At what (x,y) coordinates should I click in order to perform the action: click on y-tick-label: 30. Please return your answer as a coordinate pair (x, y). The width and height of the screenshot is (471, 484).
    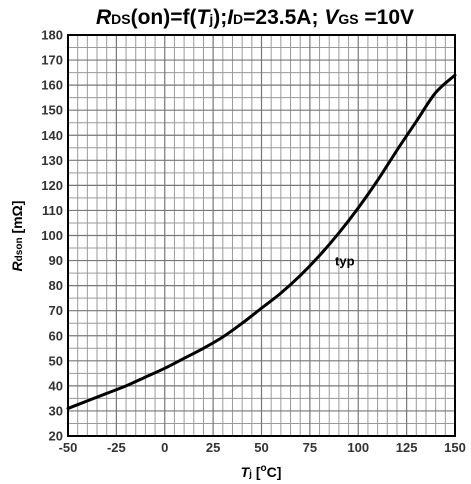
    Looking at the image, I should click on (56, 410).